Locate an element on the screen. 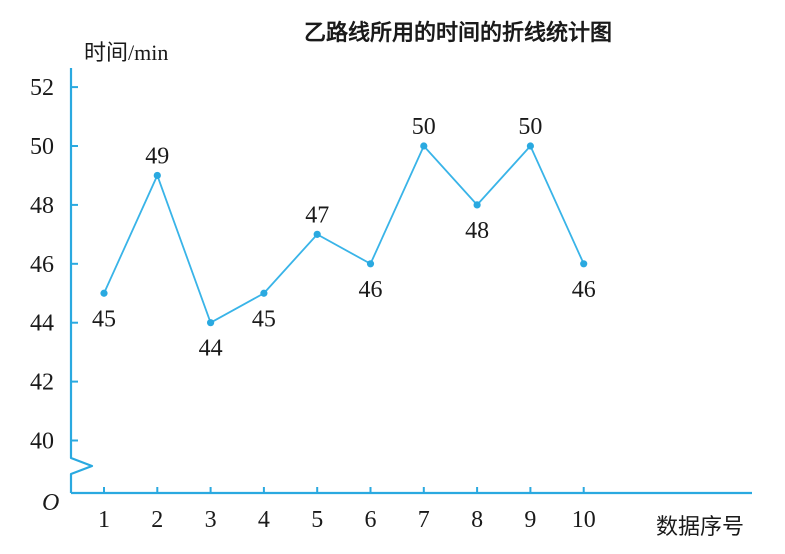 The height and width of the screenshot is (554, 785). data-label-4: 45 is located at coordinates (264, 319).